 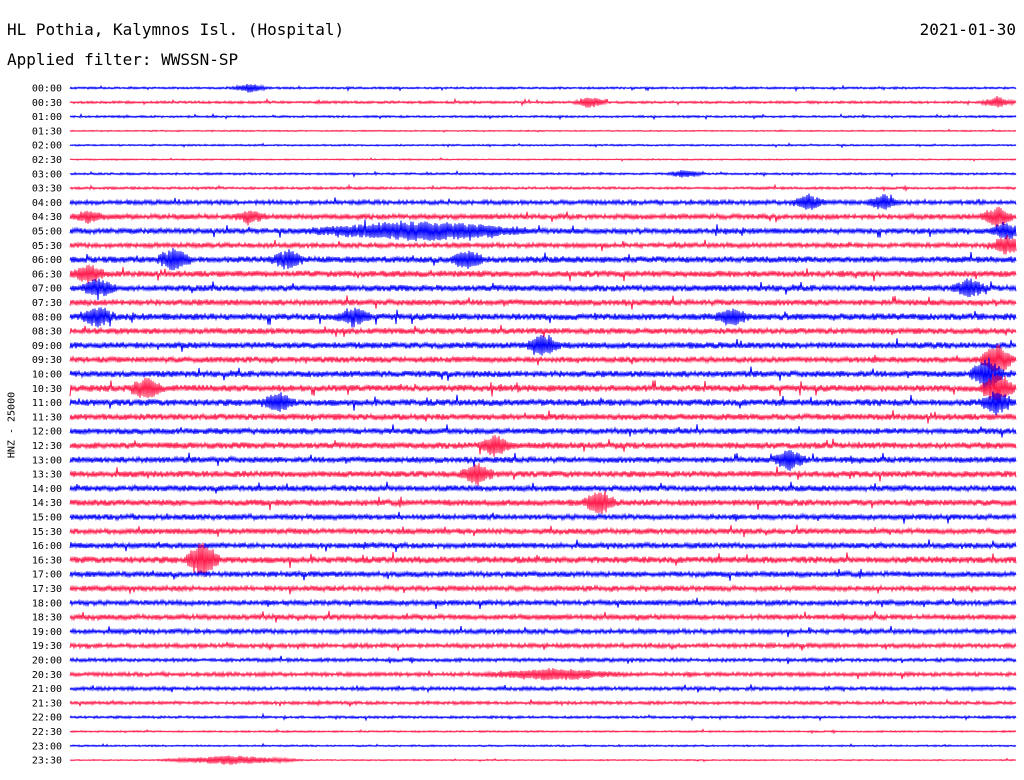 What do you see at coordinates (47, 332) in the screenshot?
I see `row-time-label: 08:30` at bounding box center [47, 332].